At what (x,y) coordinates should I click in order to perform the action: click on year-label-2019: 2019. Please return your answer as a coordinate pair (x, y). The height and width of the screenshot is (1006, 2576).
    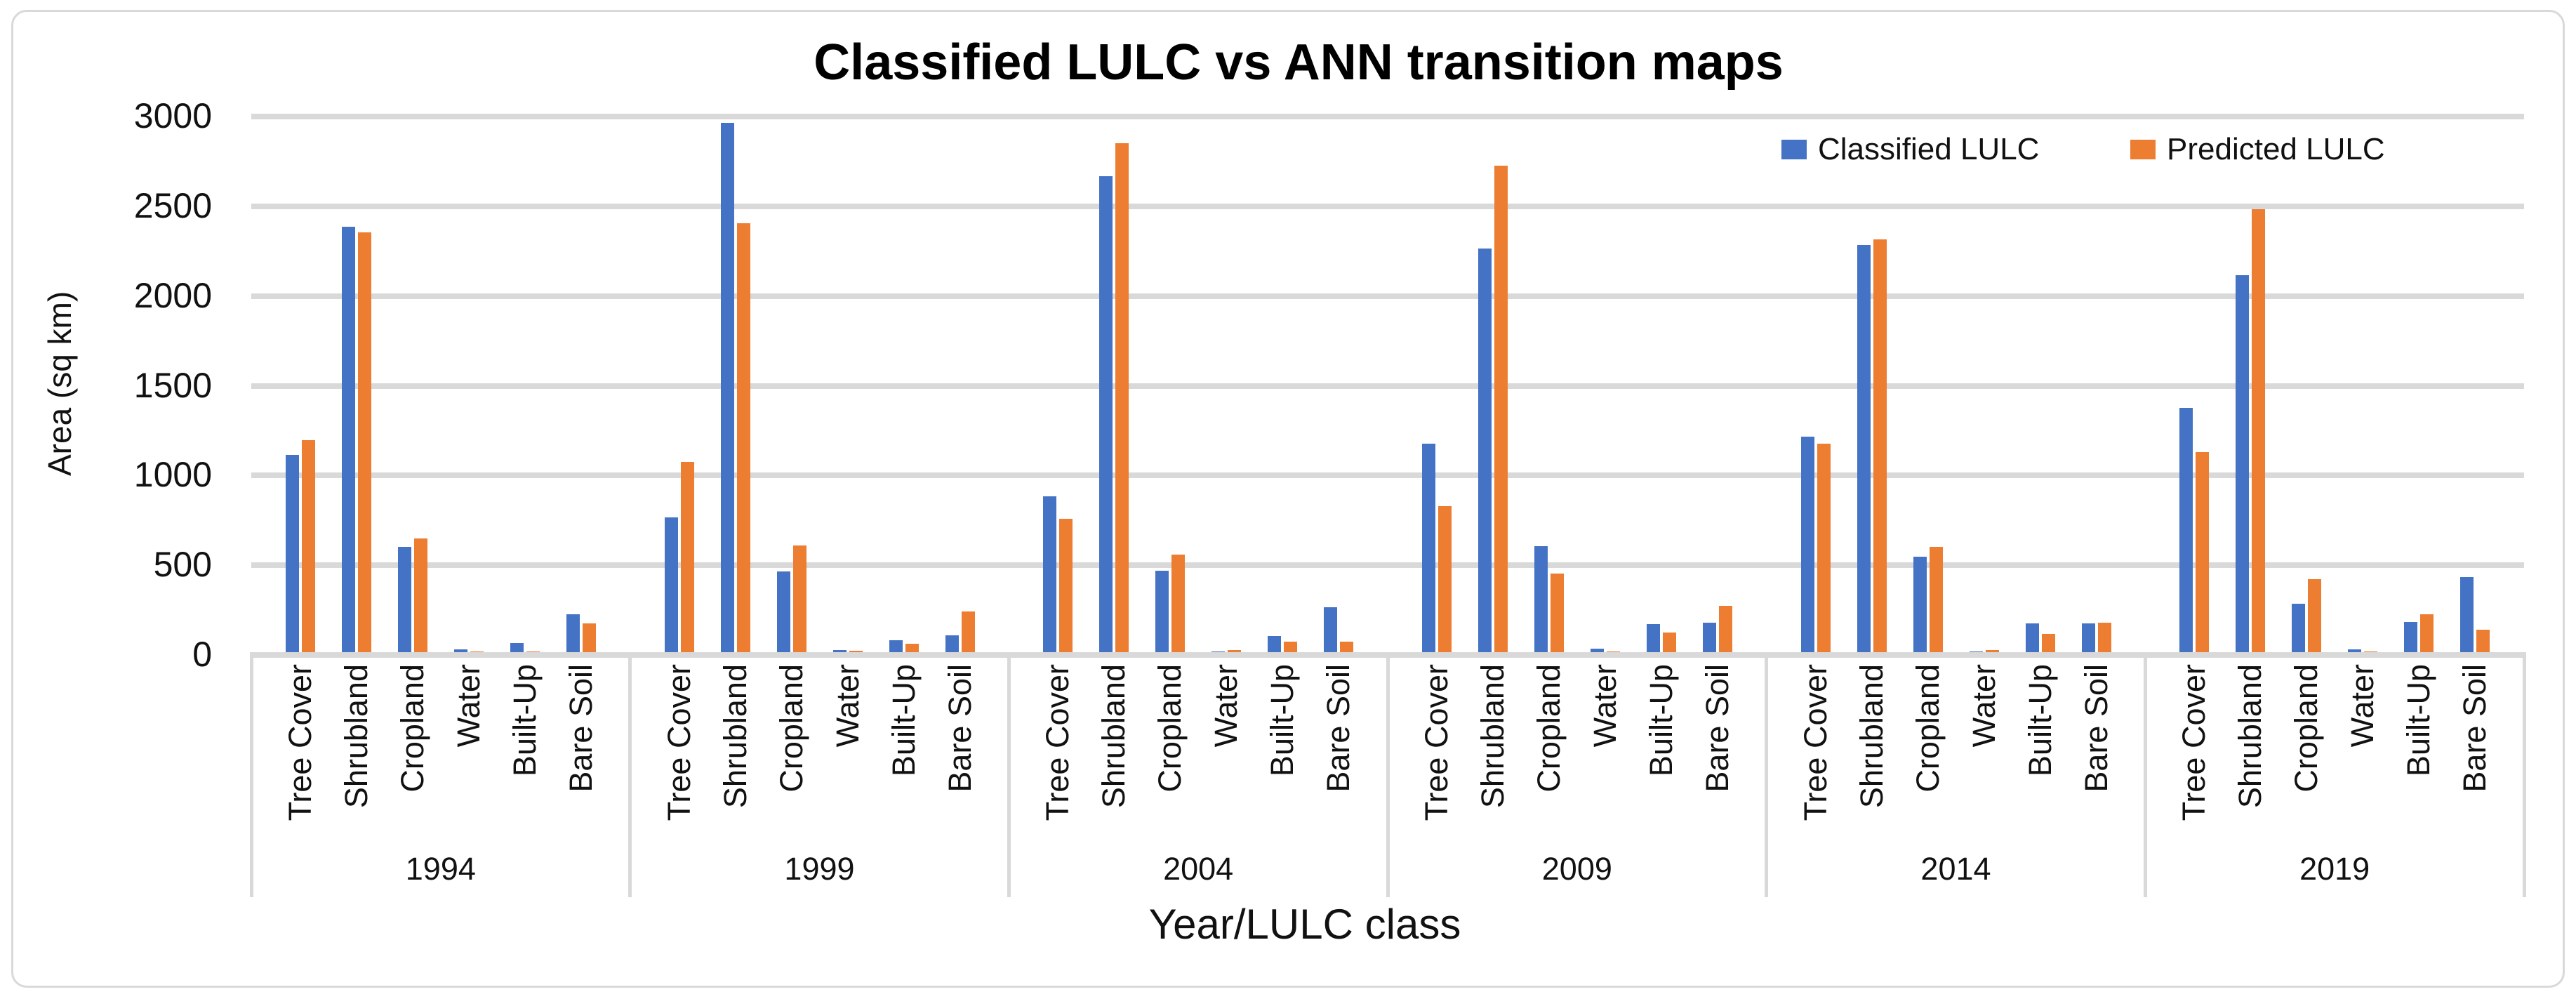
    Looking at the image, I should click on (2334, 869).